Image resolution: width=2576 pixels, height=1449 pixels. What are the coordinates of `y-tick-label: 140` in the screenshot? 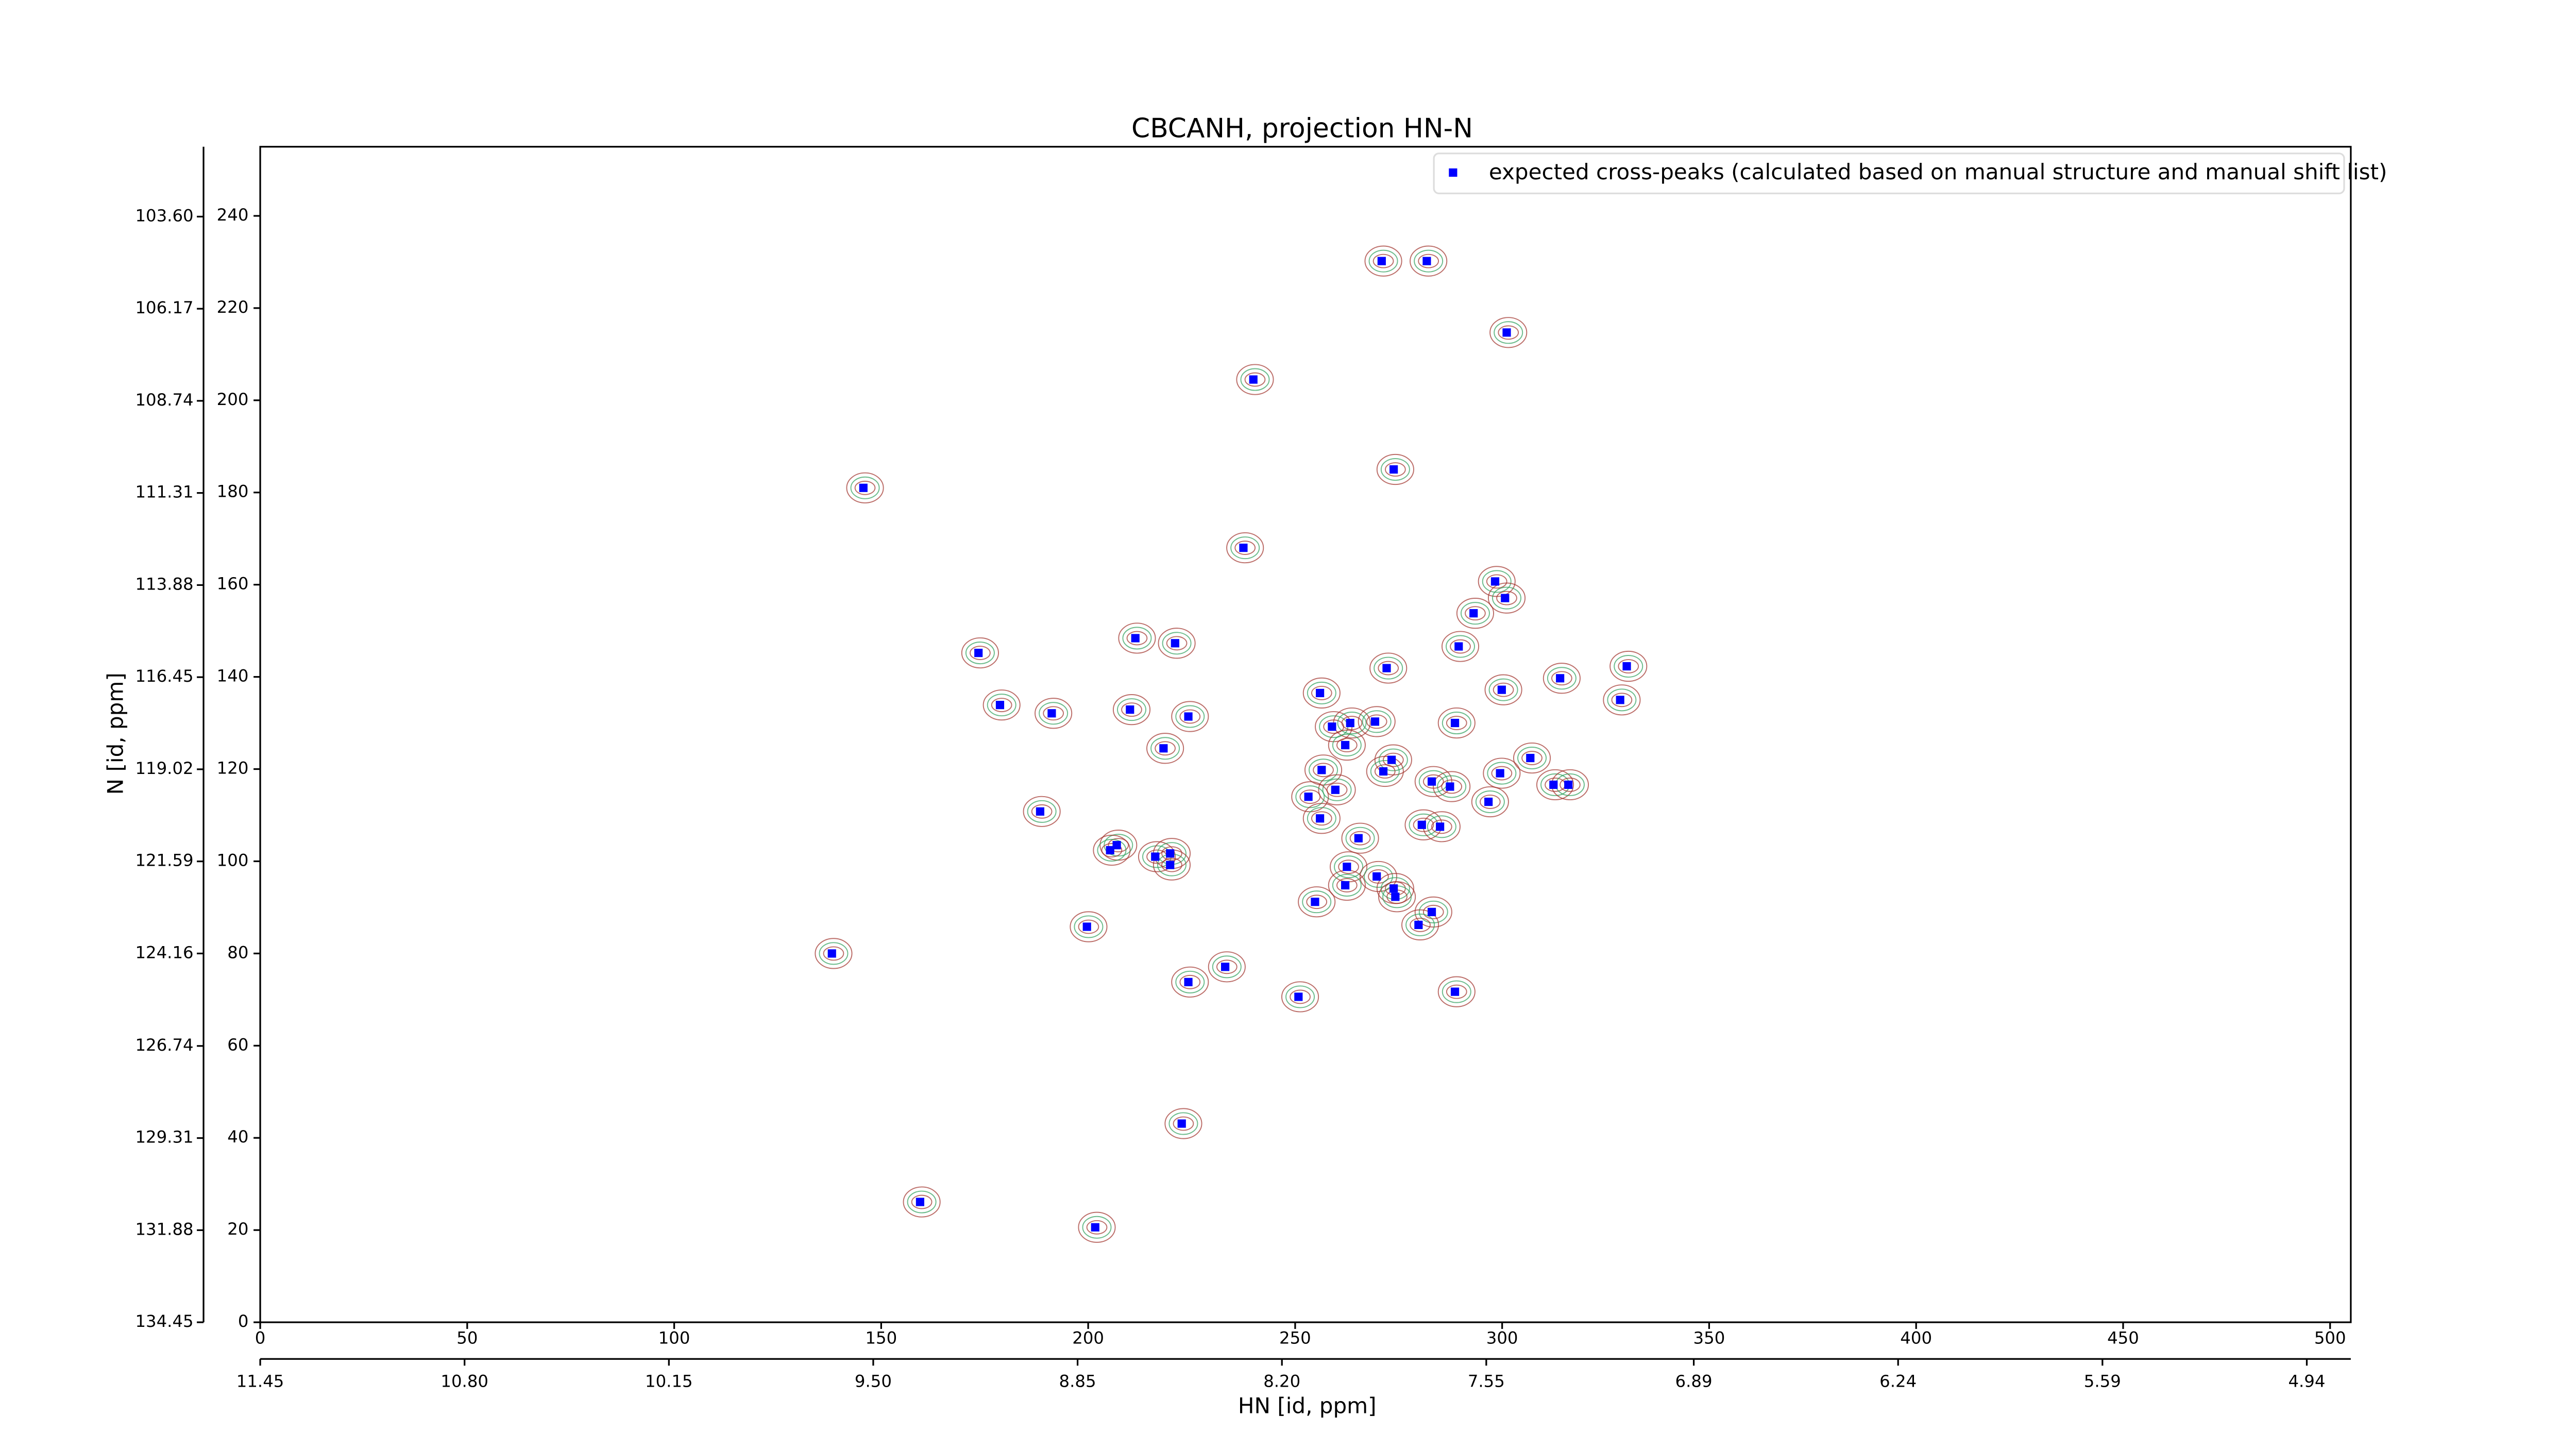 It's located at (233, 676).